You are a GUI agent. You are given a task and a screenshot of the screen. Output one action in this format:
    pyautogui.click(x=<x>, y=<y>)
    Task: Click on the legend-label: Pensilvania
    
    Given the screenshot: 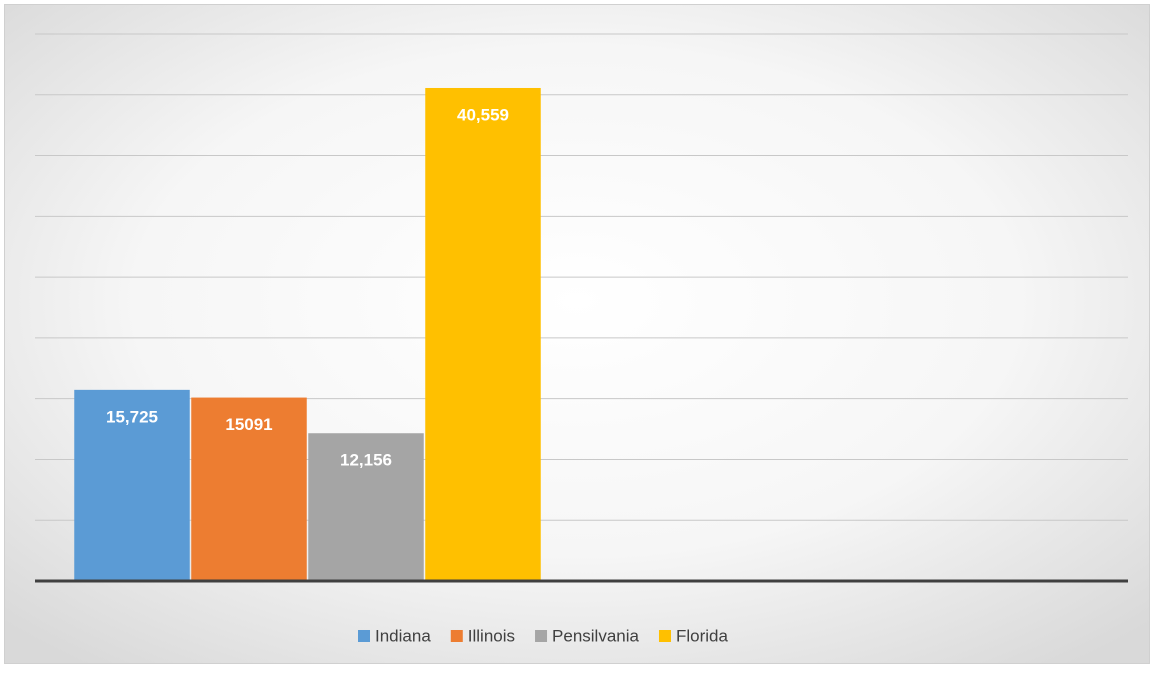 What is the action you would take?
    pyautogui.click(x=595, y=635)
    